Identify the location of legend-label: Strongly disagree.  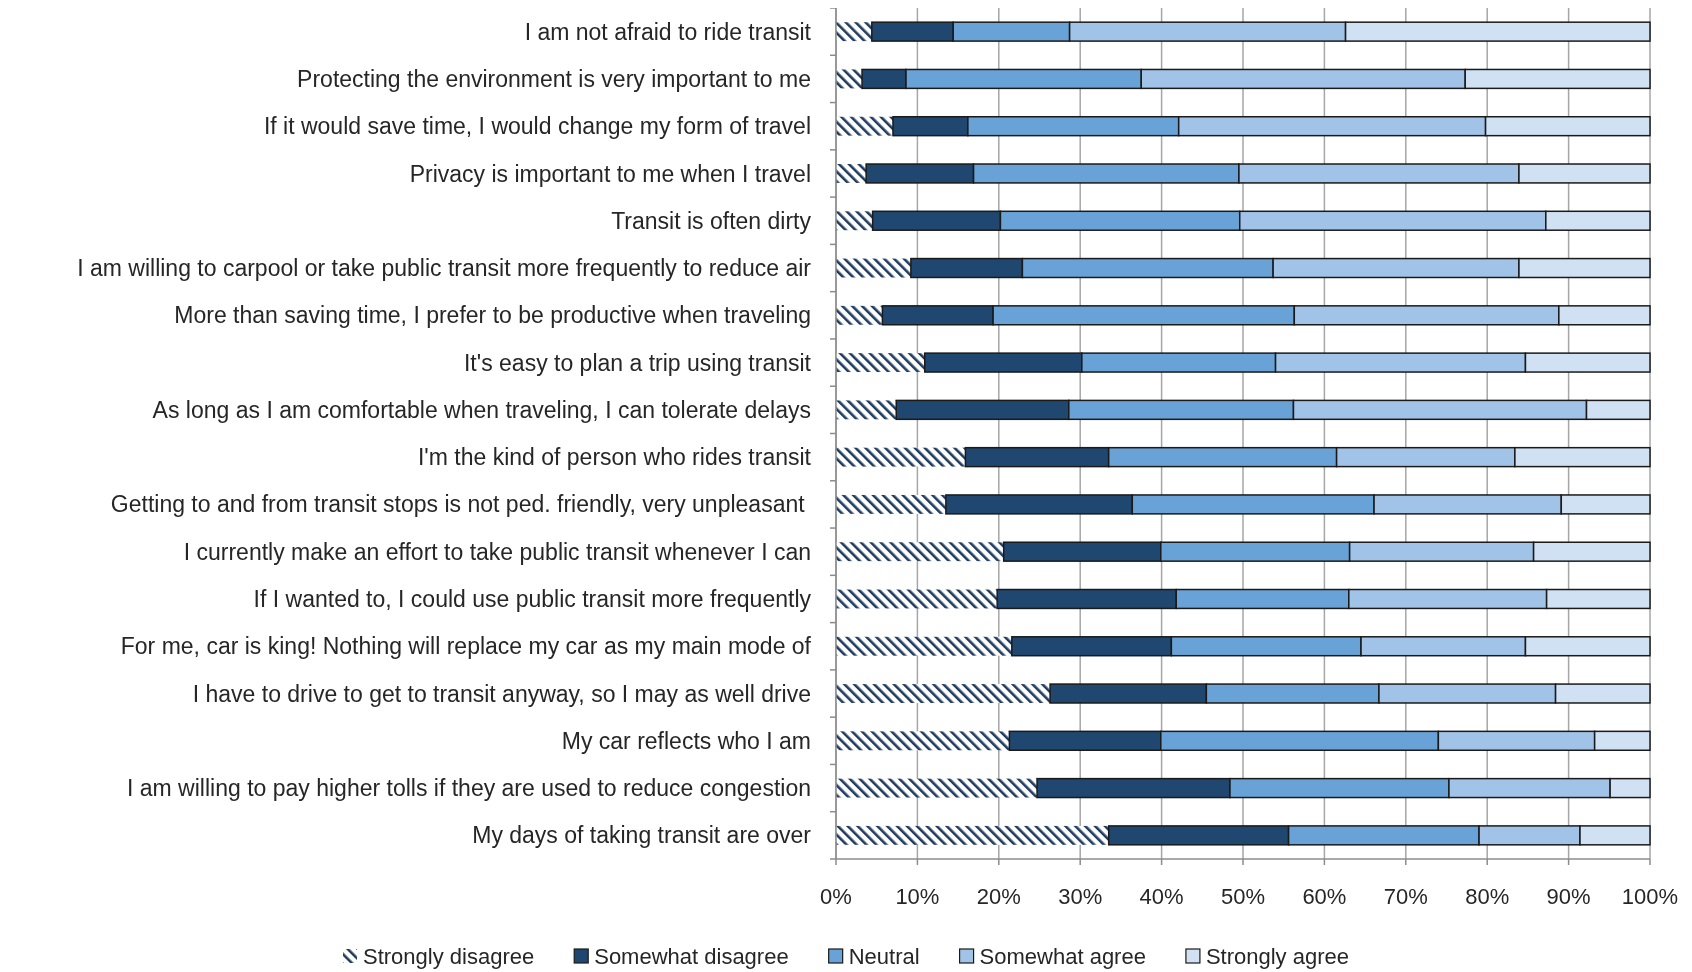
(448, 956).